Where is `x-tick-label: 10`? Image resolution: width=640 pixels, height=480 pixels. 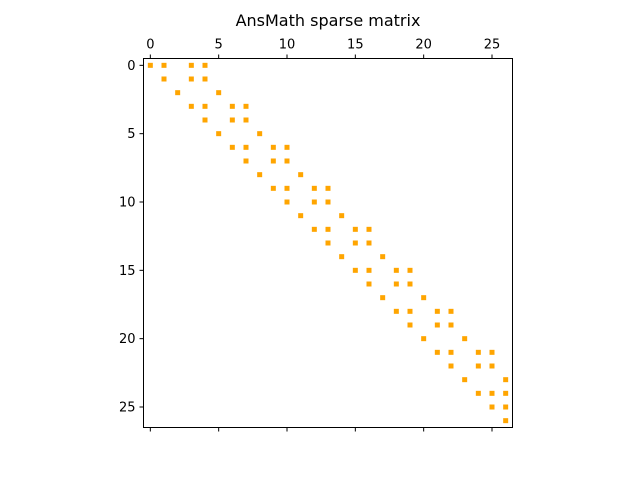 x-tick-label: 10 is located at coordinates (287, 45).